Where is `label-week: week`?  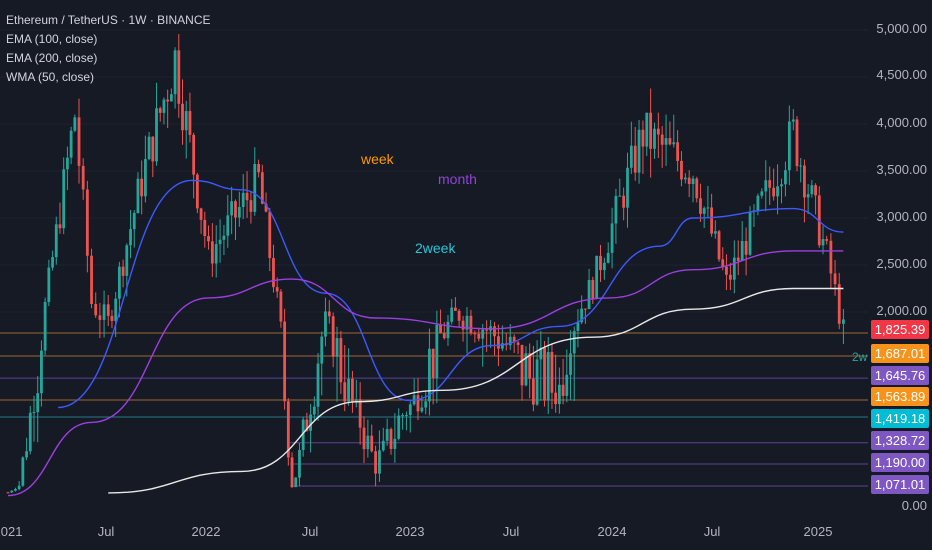 label-week: week is located at coordinates (377, 159).